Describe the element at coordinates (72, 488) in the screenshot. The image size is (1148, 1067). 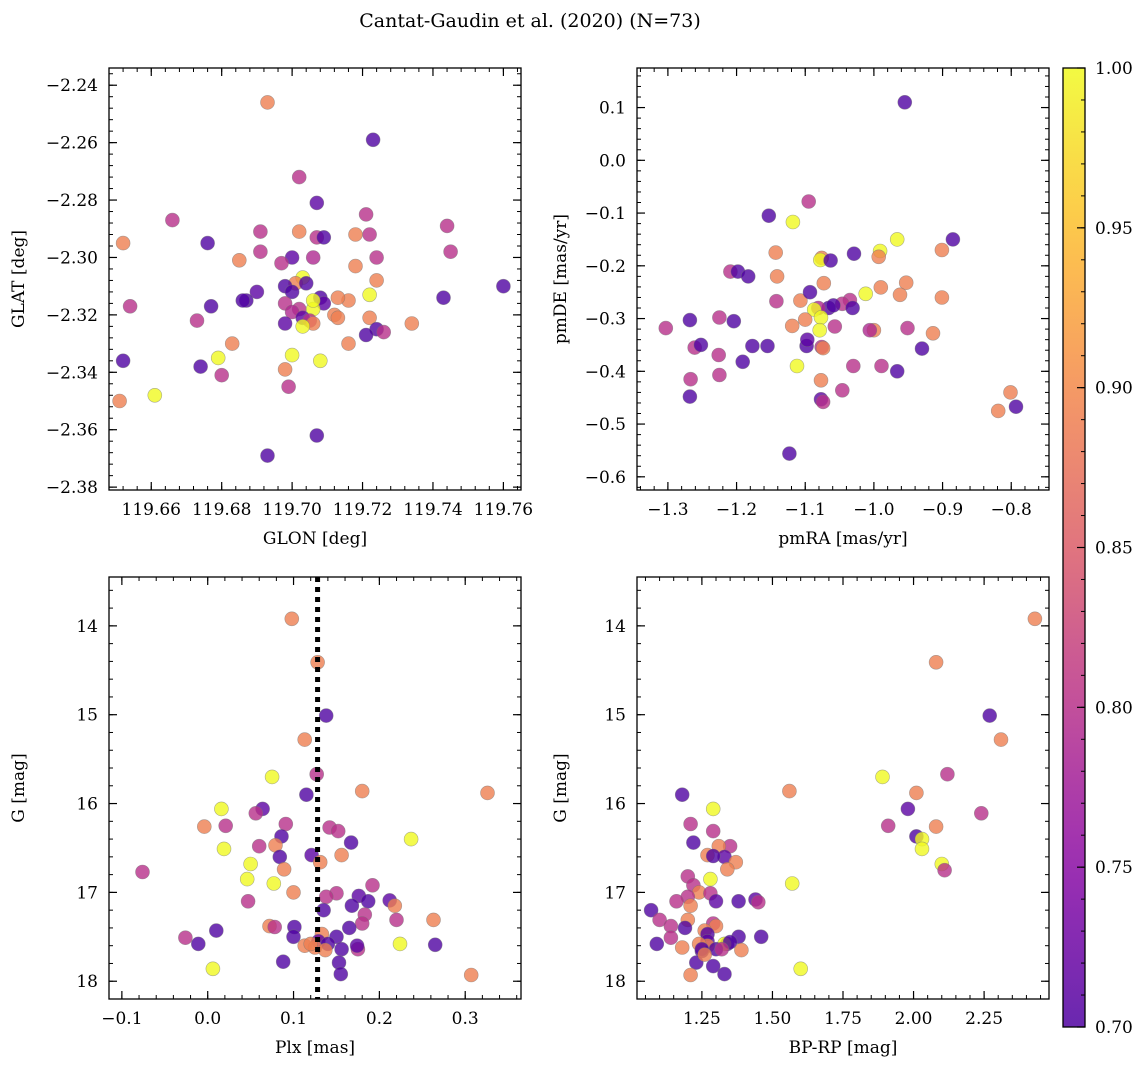
I see `y-tick-label: −2.38` at that location.